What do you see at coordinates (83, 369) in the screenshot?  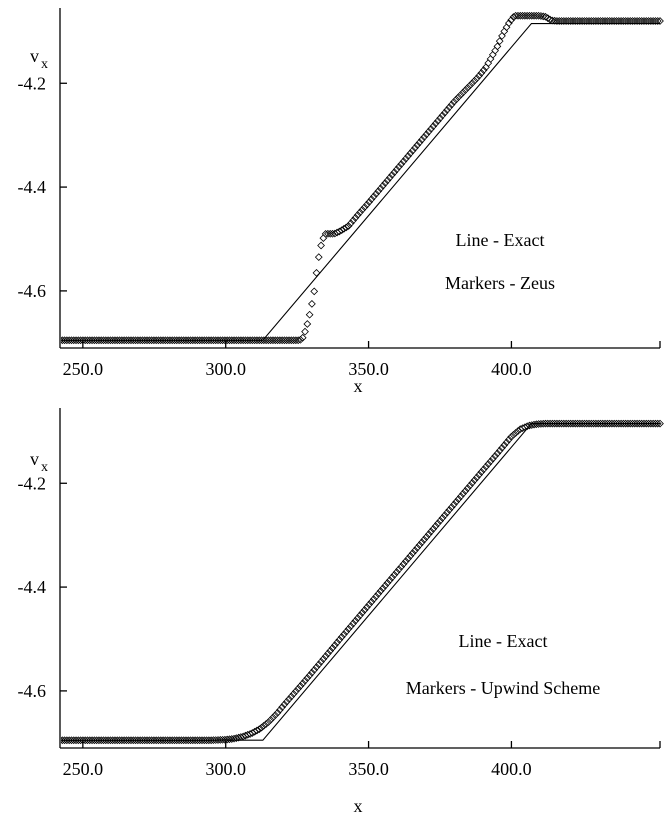 I see `x-tick-label: 250.0` at bounding box center [83, 369].